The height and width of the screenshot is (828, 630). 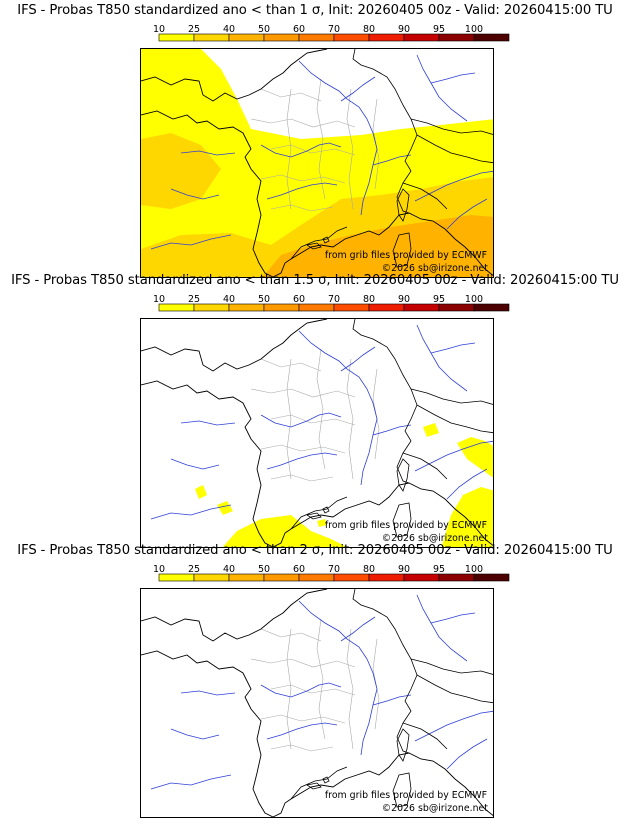 I want to click on copyright-credit: ©2026 sb@irizone.net, so click(x=434, y=538).